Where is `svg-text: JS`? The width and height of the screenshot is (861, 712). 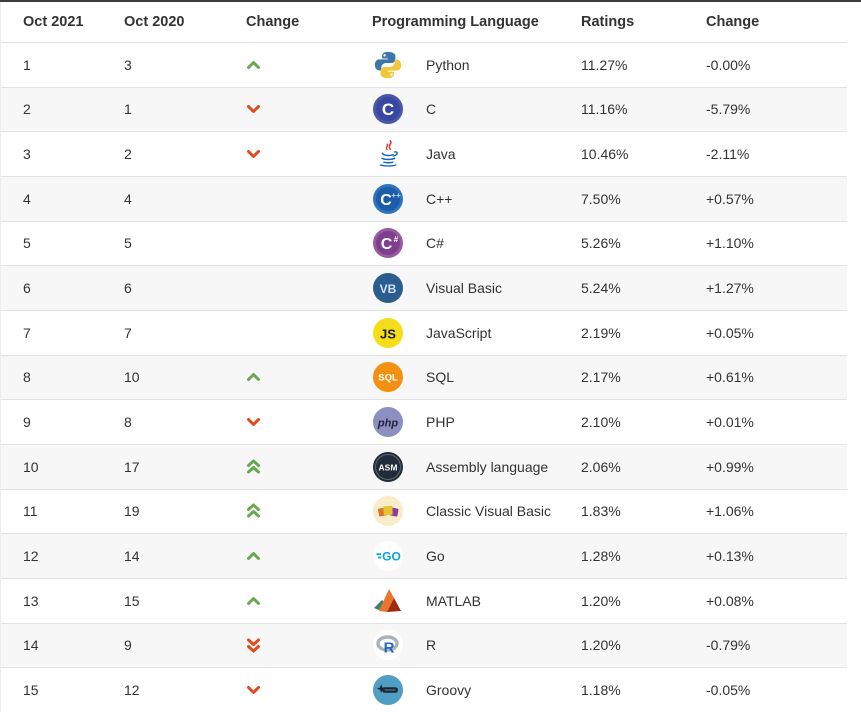
svg-text: JS is located at coordinates (388, 333).